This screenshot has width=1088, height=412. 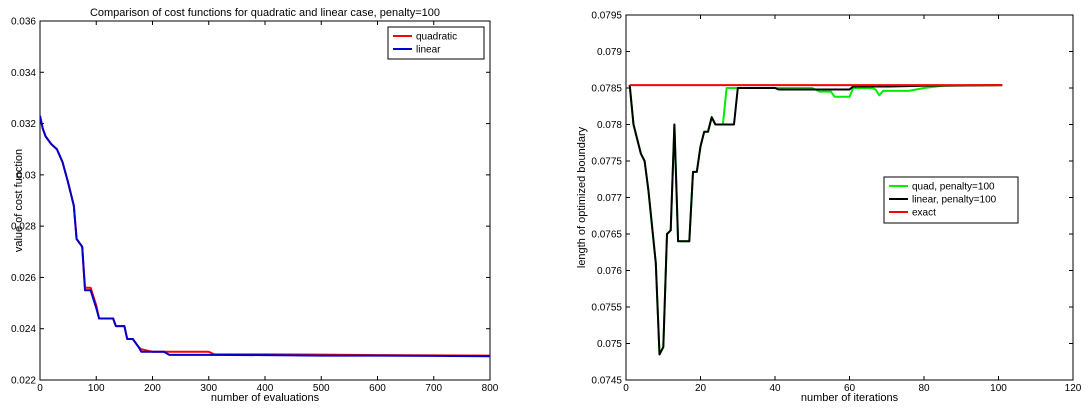 I want to click on y-tick-label: 0.03, so click(x=27, y=175).